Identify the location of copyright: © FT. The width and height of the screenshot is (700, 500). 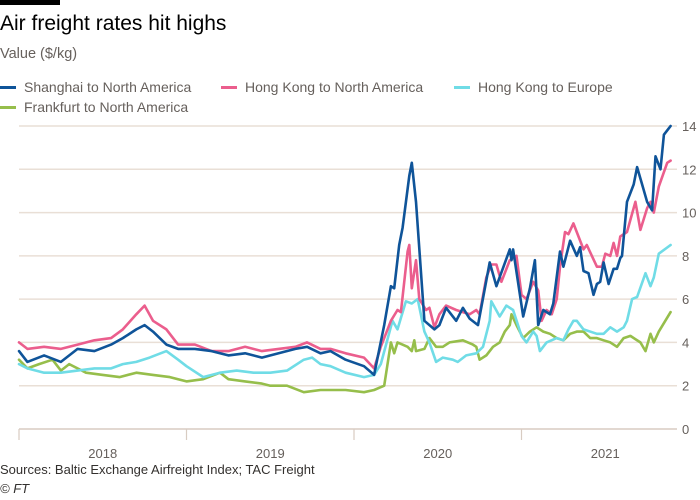
(15, 488).